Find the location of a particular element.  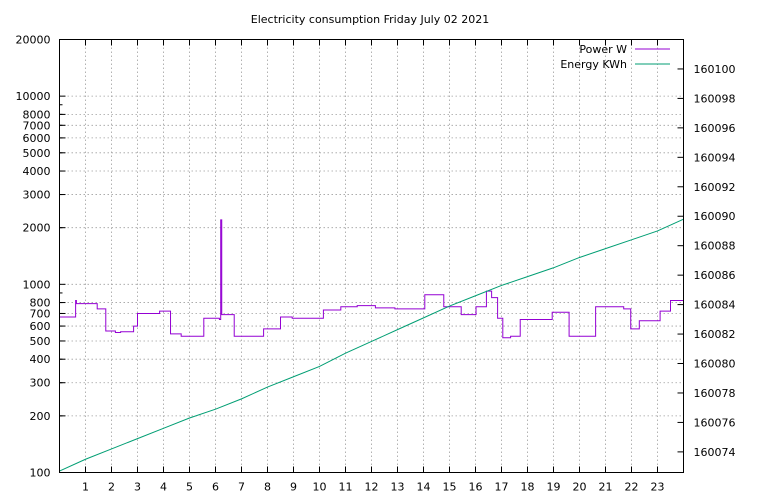

y2-tick-label: 160080 is located at coordinates (715, 364).